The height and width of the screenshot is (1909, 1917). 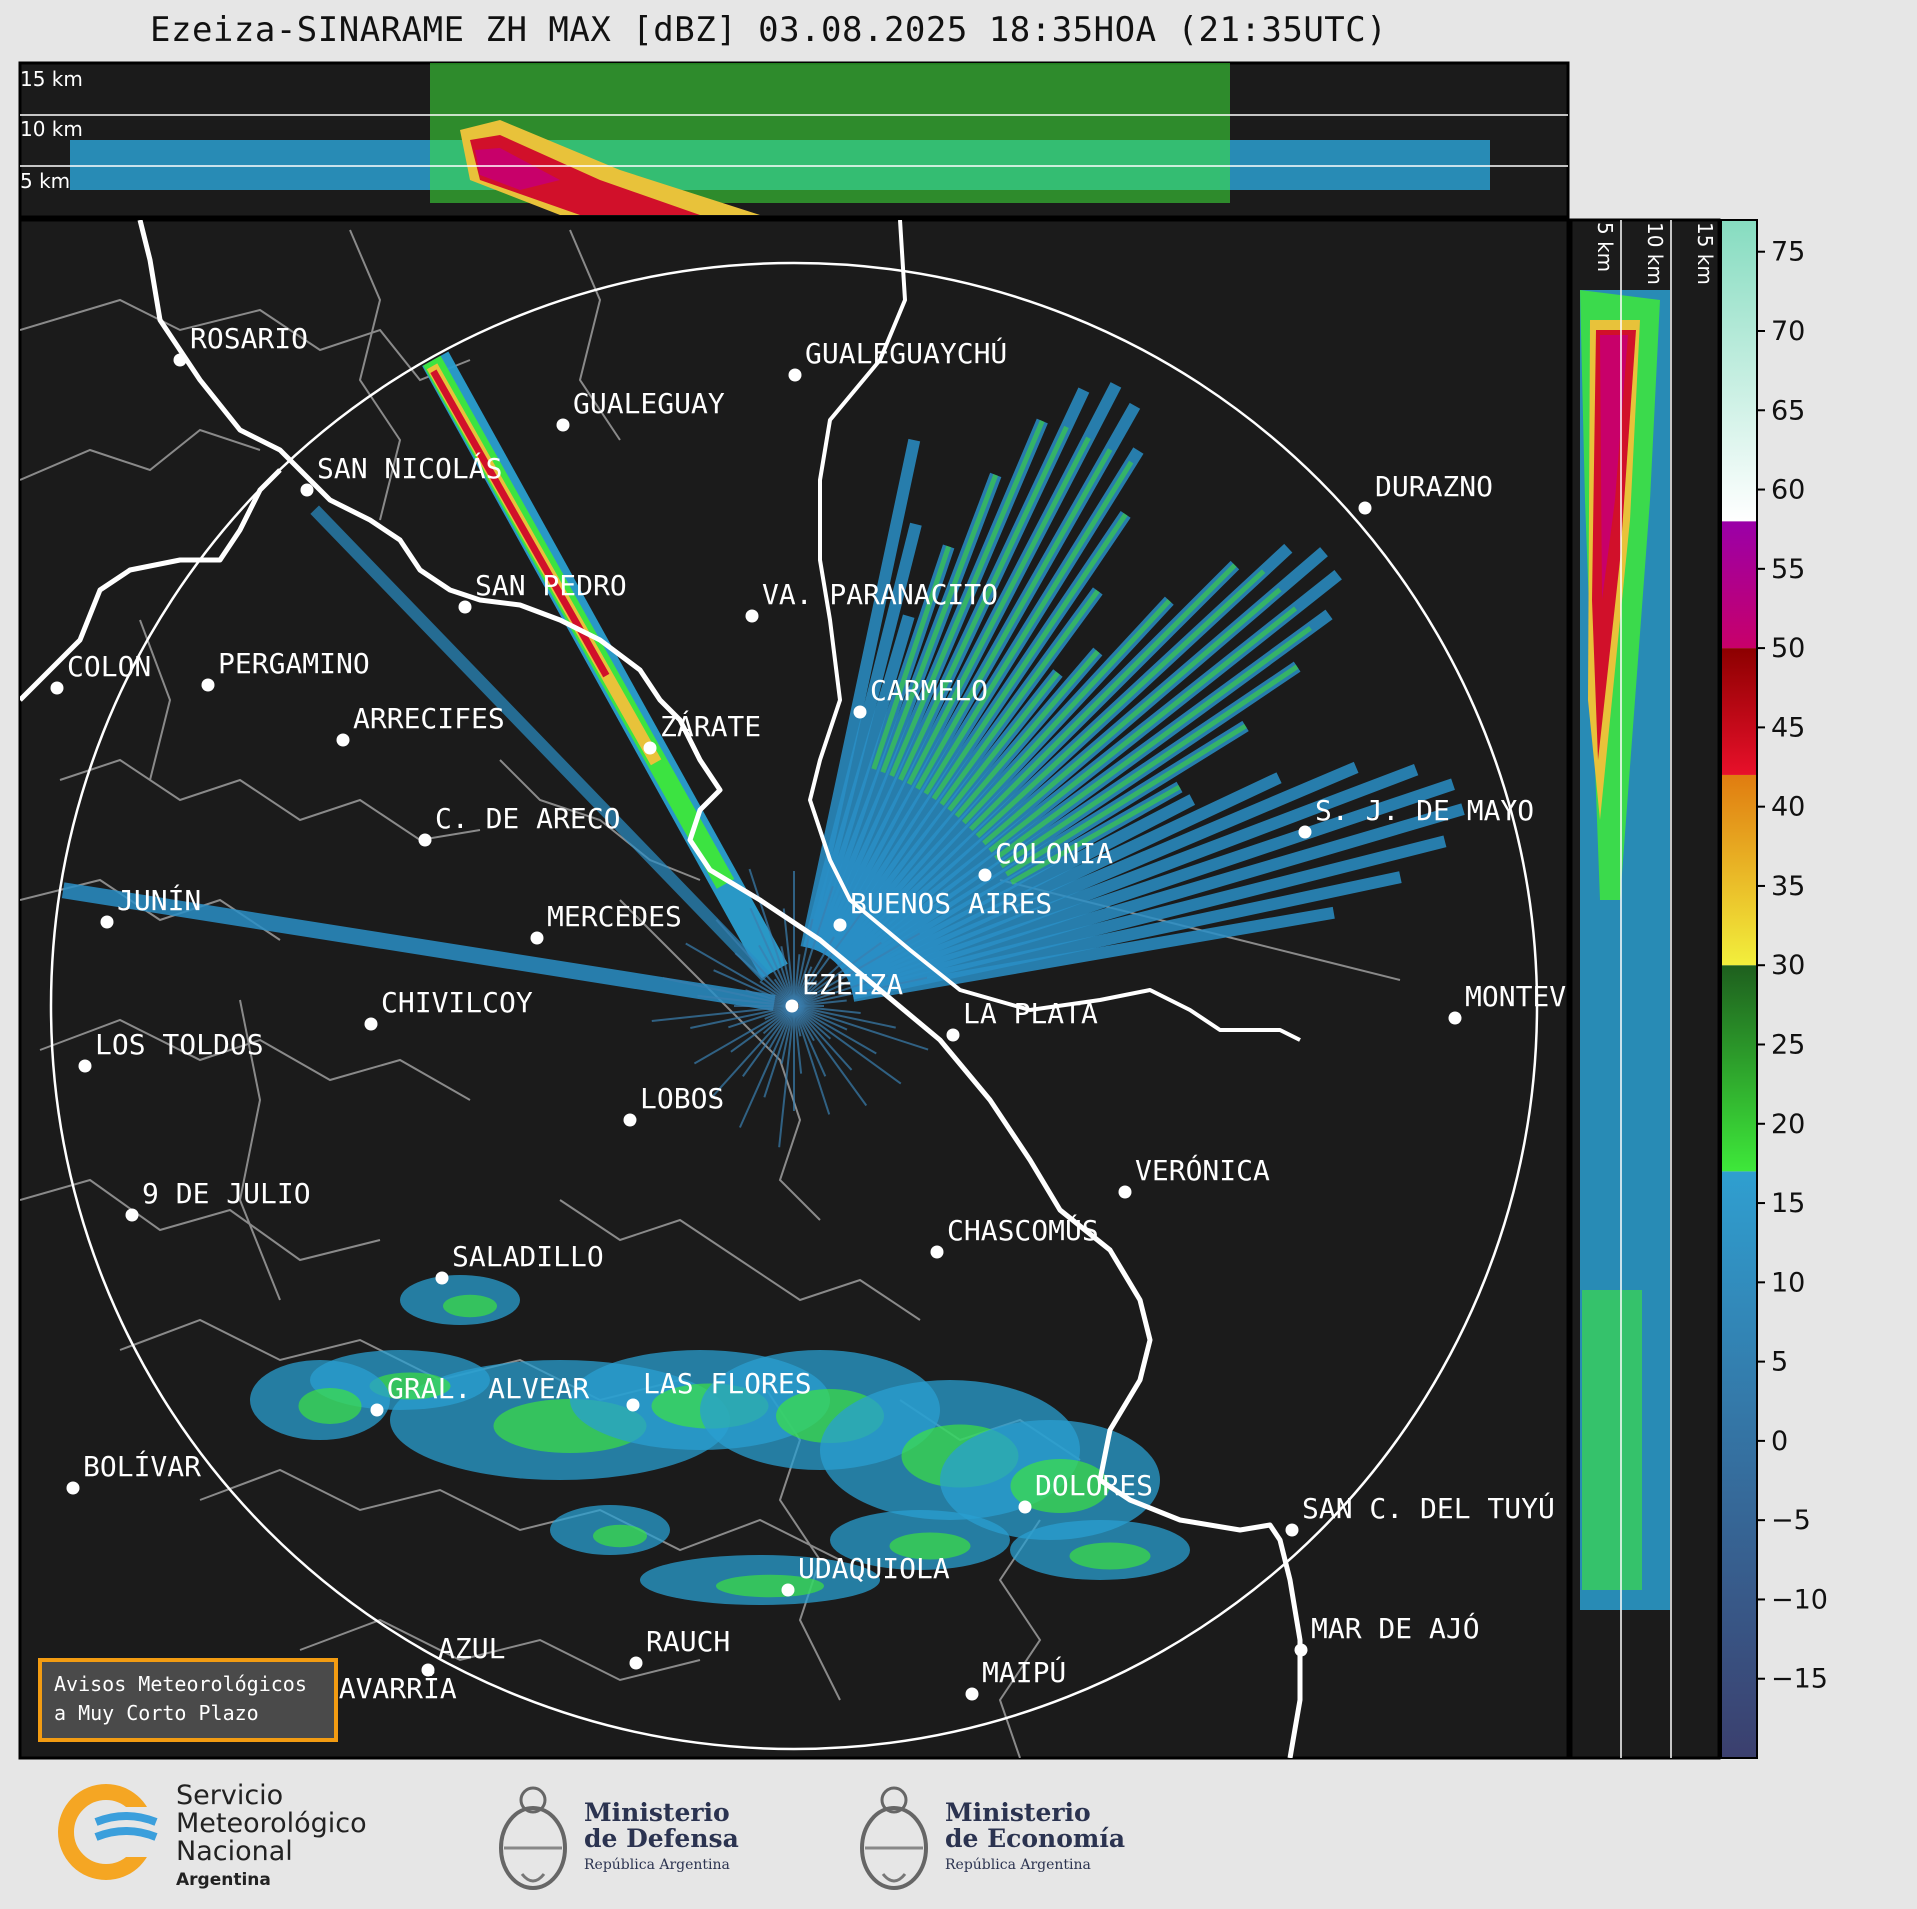 What do you see at coordinates (448, 1008) in the screenshot?
I see `city-marker: CHIVILCOY` at bounding box center [448, 1008].